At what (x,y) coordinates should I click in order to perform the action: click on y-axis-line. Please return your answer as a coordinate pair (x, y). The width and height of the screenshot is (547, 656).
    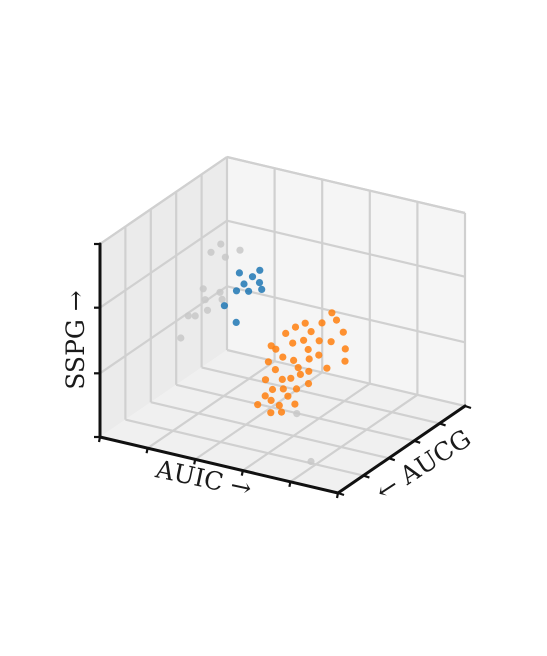
    Looking at the image, I should click on (401, 449).